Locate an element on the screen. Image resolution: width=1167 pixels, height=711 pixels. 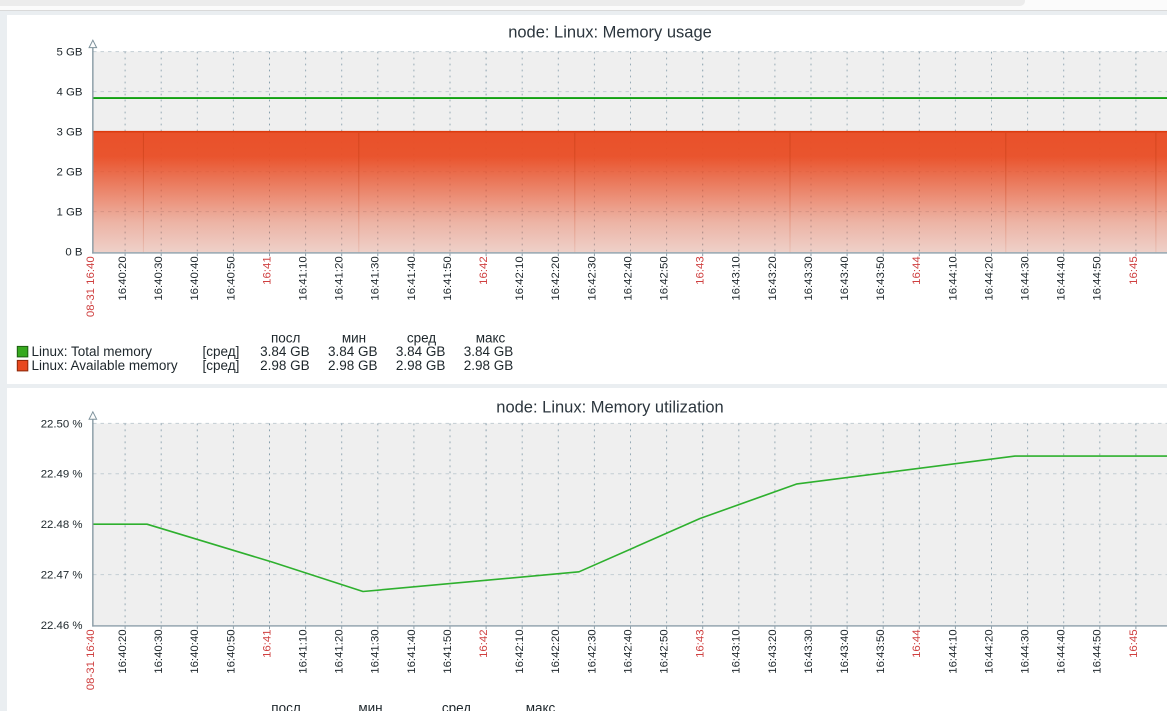
svg-text: node: Linux: Memory usage is located at coordinates (610, 33).